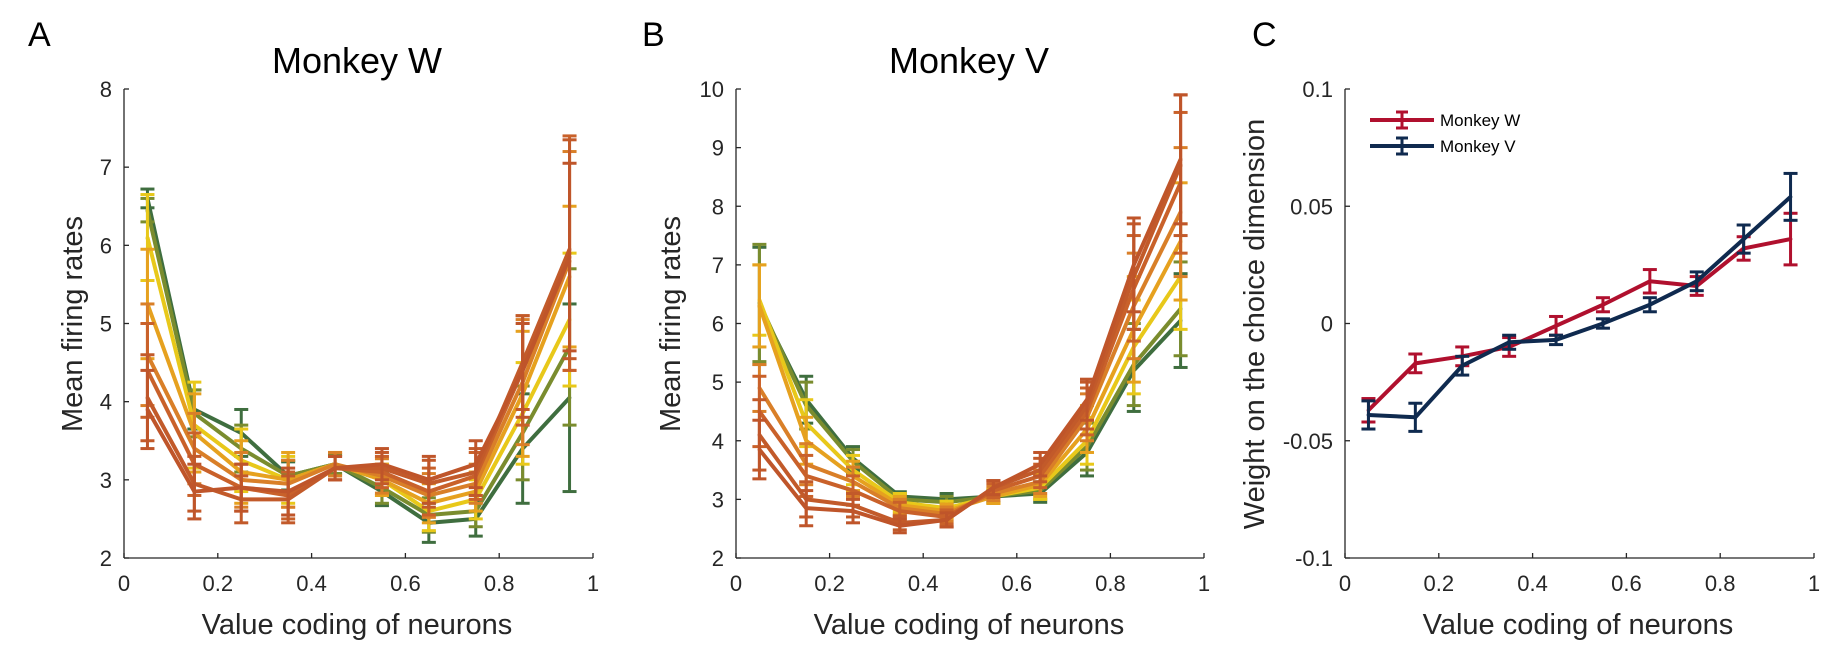 The width and height of the screenshot is (1844, 664). What do you see at coordinates (1626, 583) in the screenshot?
I see `chart-c-xtick-label: 0.6` at bounding box center [1626, 583].